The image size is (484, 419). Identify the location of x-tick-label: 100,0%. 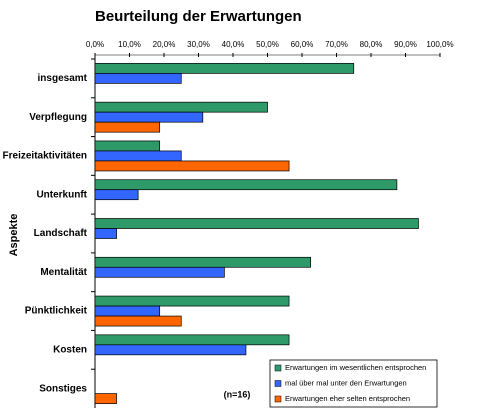
(439, 44).